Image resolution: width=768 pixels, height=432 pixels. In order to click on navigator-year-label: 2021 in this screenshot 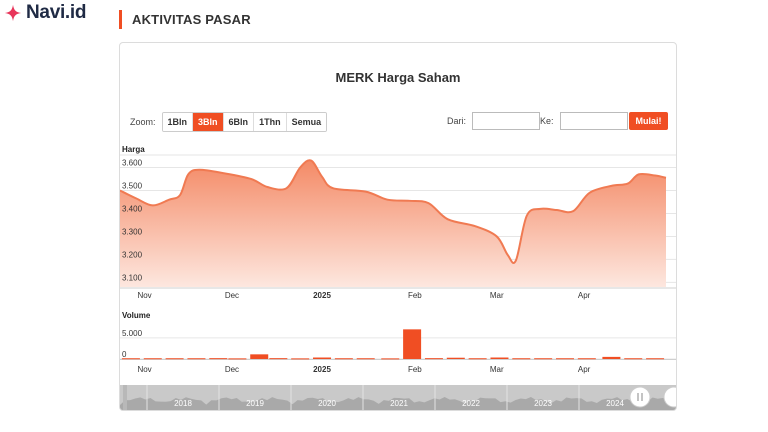, I will do `click(399, 403)`.